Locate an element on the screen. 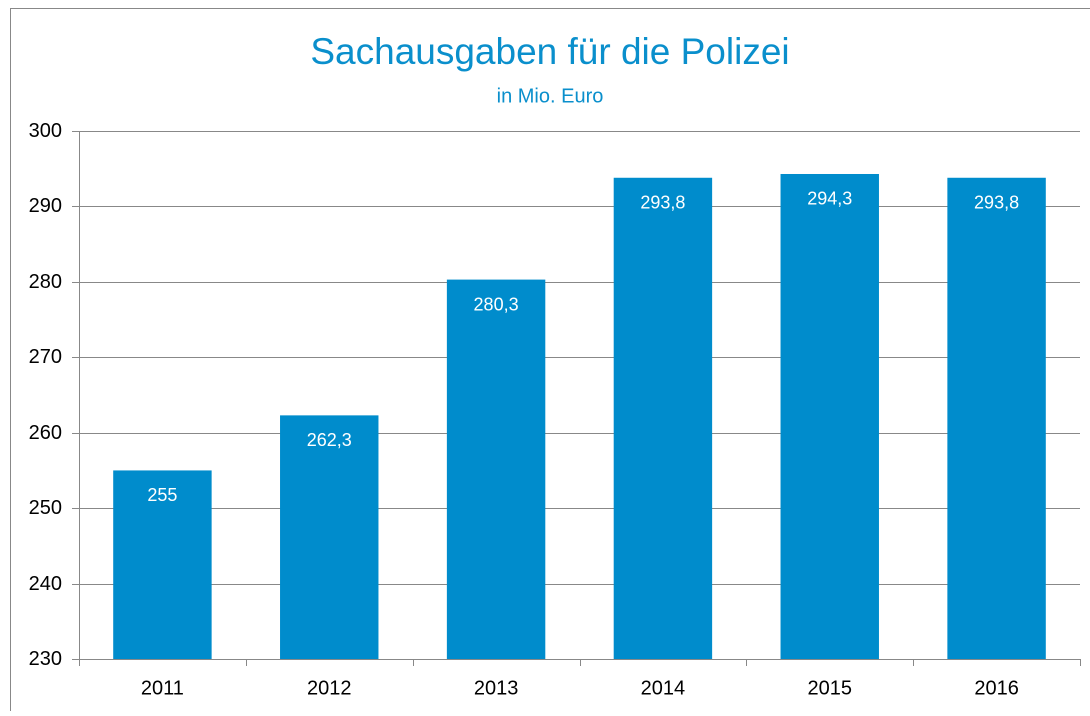  y-tick-label: 230 is located at coordinates (45, 659).